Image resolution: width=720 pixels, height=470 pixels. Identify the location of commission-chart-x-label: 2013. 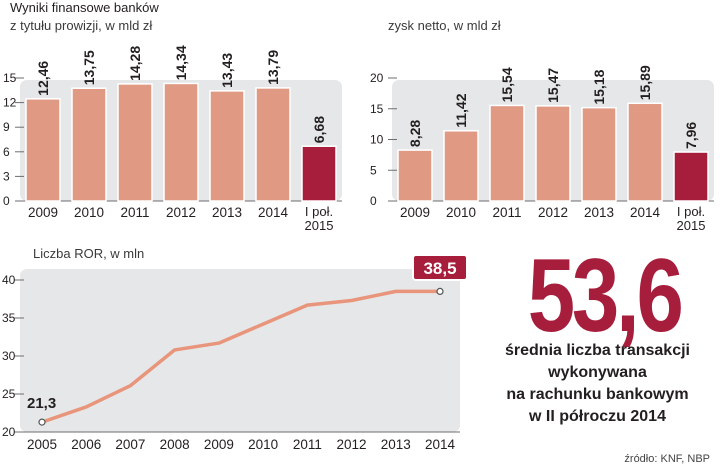
(227, 212).